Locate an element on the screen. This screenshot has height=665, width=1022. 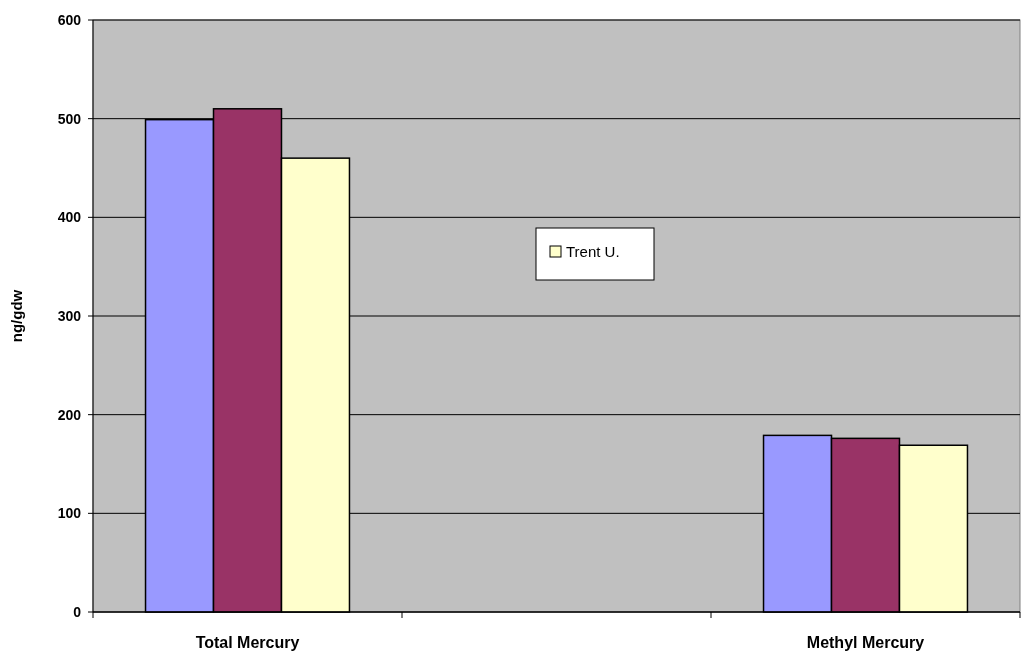
y-tick-label: 300 is located at coordinates (69, 315).